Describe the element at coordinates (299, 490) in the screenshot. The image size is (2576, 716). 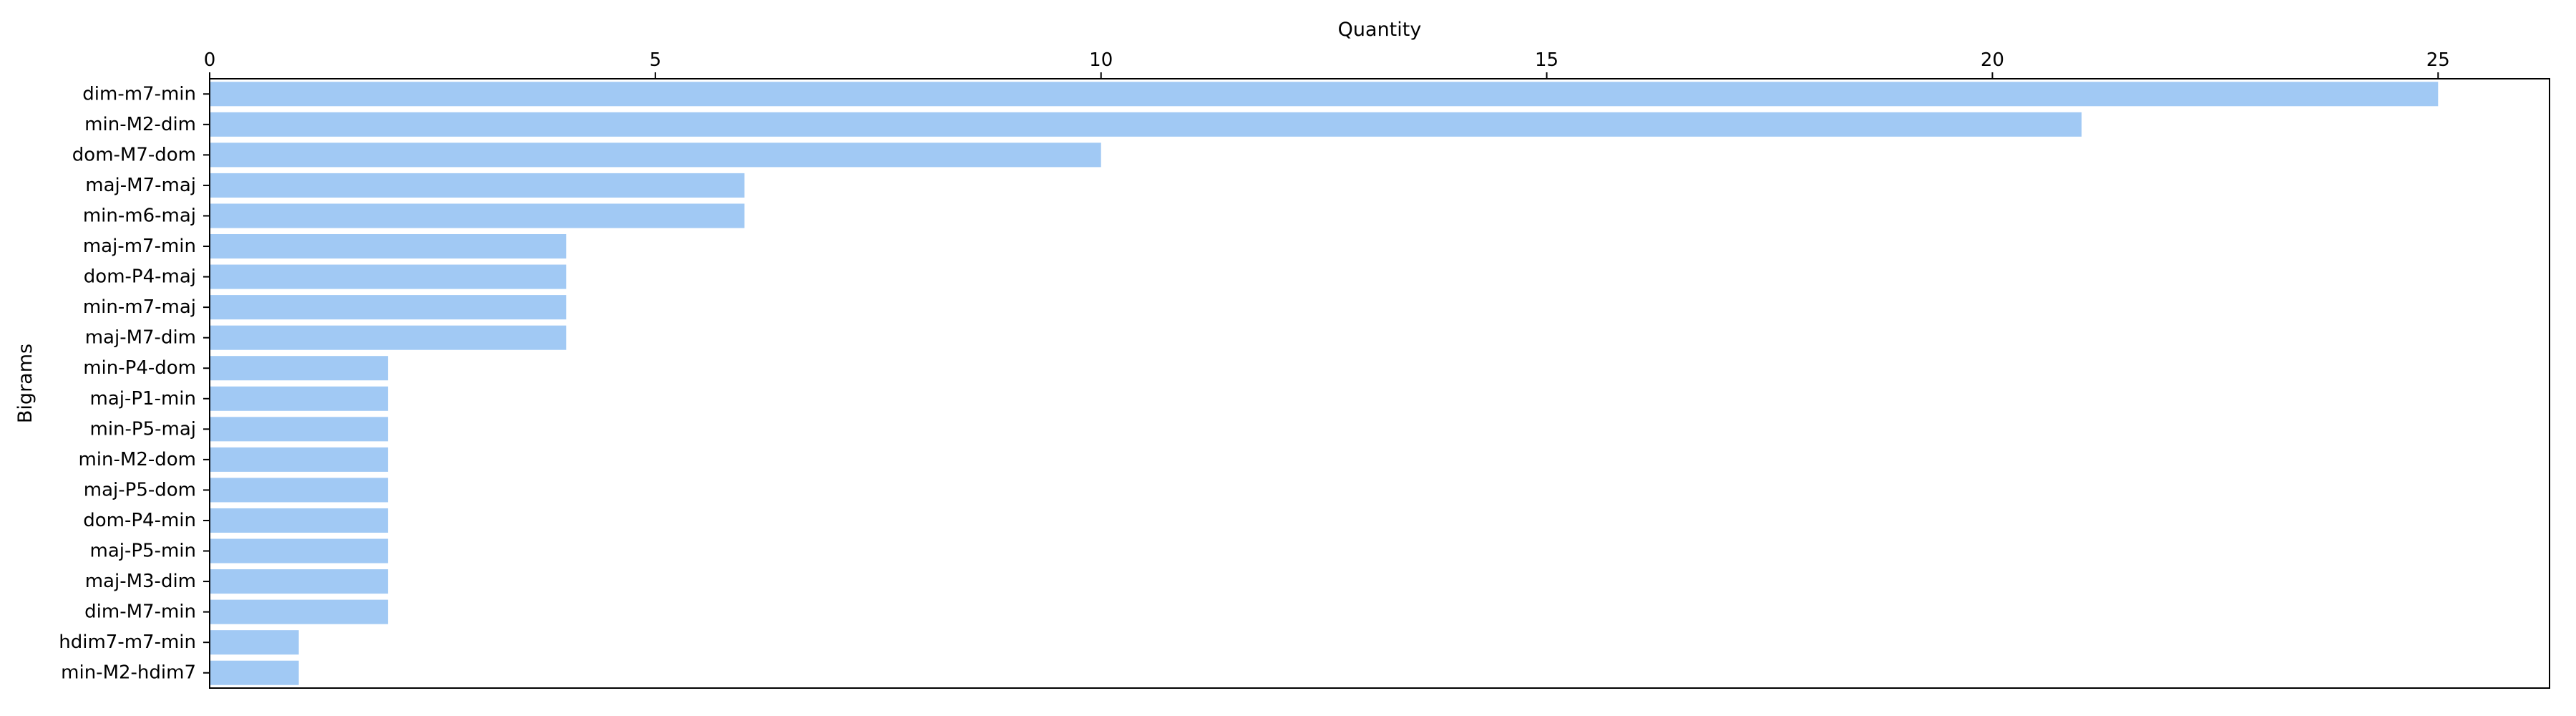
I see `bar-maj-P5-dom` at that location.